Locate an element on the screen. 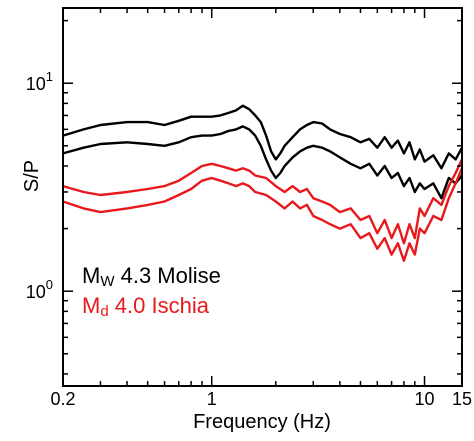 The image size is (474, 441). x-tick-label: 1 is located at coordinates (212, 399).